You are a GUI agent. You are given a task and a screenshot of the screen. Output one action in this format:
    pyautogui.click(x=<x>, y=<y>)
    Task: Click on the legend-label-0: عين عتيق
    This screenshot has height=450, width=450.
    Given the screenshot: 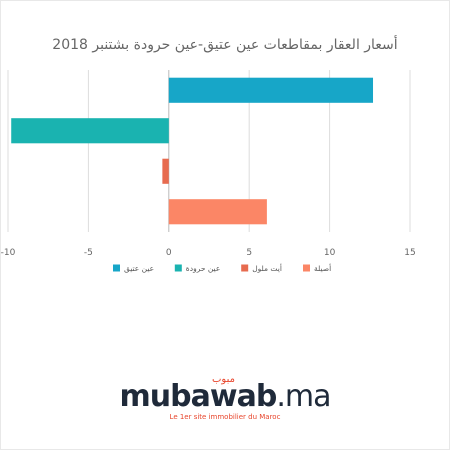 What is the action you would take?
    pyautogui.click(x=139, y=268)
    